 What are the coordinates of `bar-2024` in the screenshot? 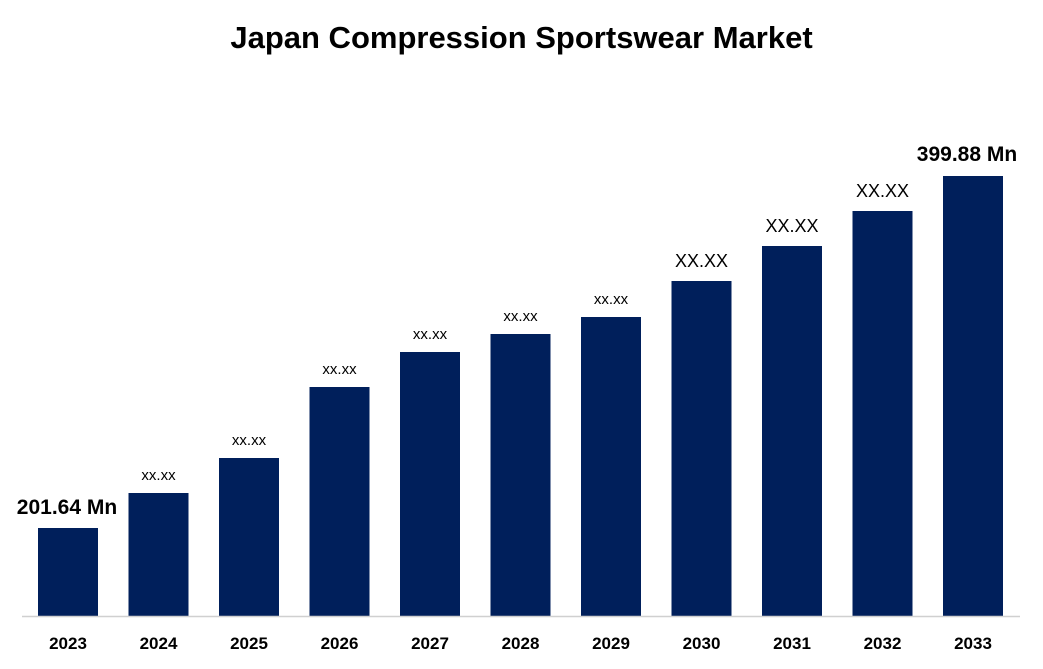 It's located at (158, 554).